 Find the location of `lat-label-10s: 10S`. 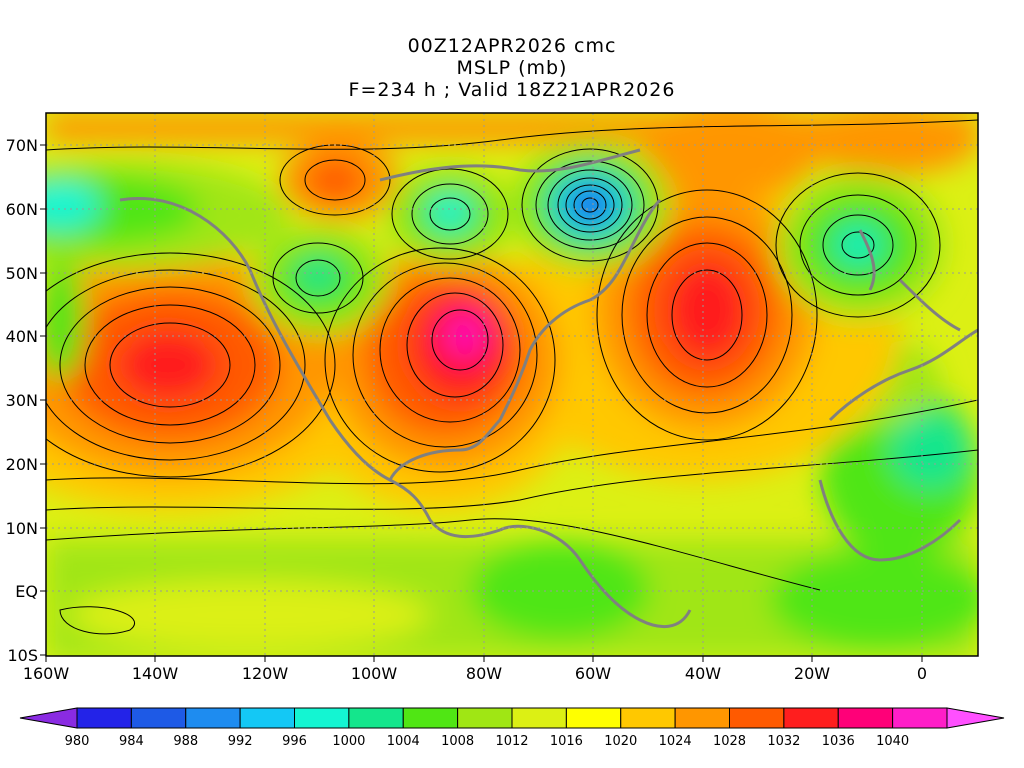

lat-label-10s: 10S is located at coordinates (22, 655).